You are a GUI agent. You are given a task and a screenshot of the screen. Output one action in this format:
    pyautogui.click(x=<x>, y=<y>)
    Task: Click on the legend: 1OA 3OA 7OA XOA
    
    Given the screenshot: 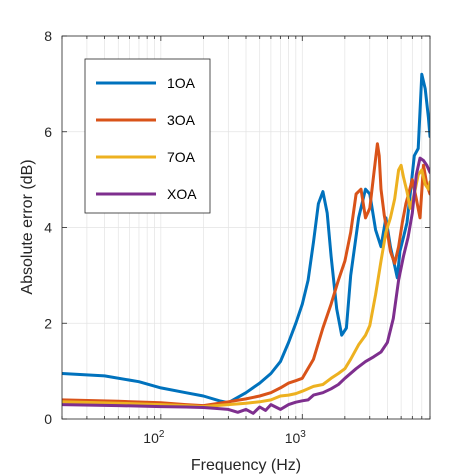 What is the action you would take?
    pyautogui.click(x=147, y=136)
    